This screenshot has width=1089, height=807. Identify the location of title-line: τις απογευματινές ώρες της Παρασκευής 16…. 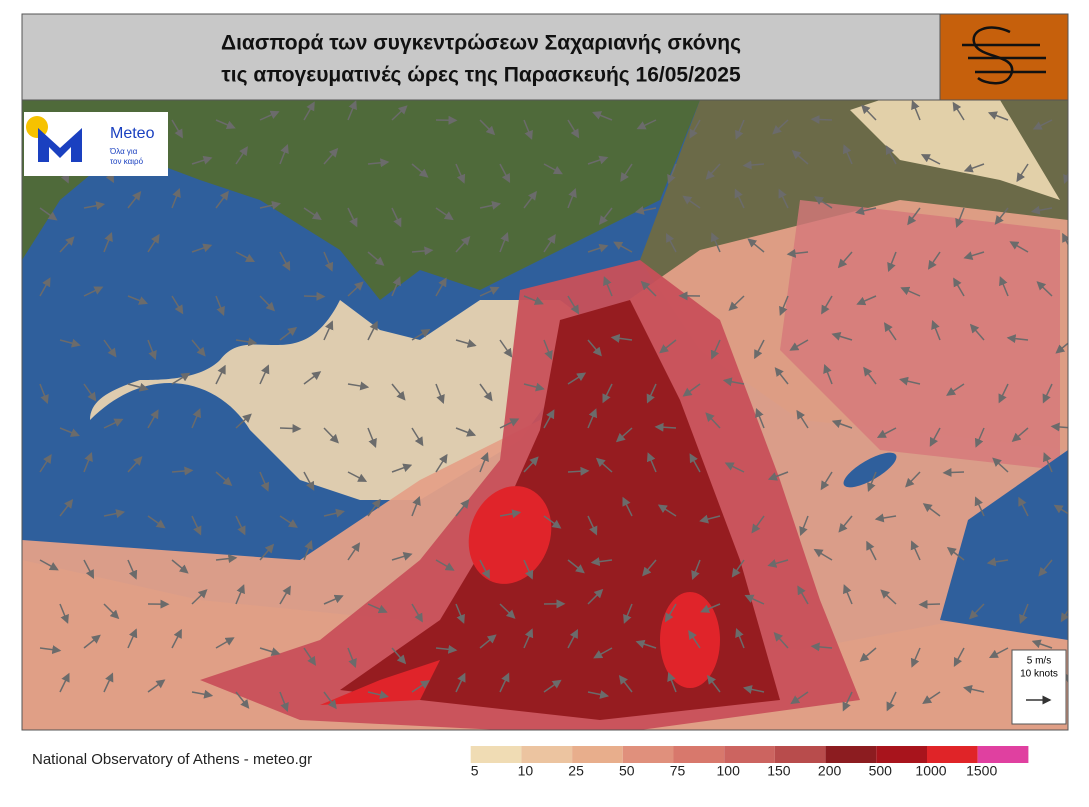
(481, 75).